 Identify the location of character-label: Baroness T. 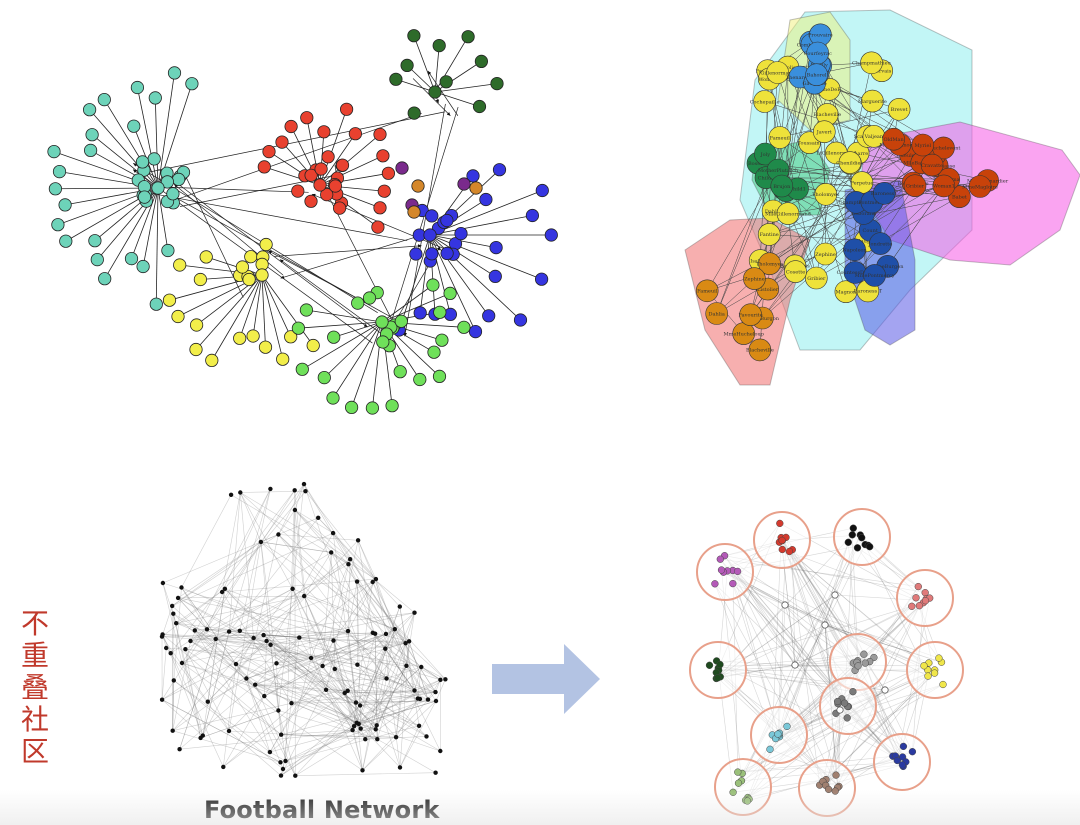
(868, 292).